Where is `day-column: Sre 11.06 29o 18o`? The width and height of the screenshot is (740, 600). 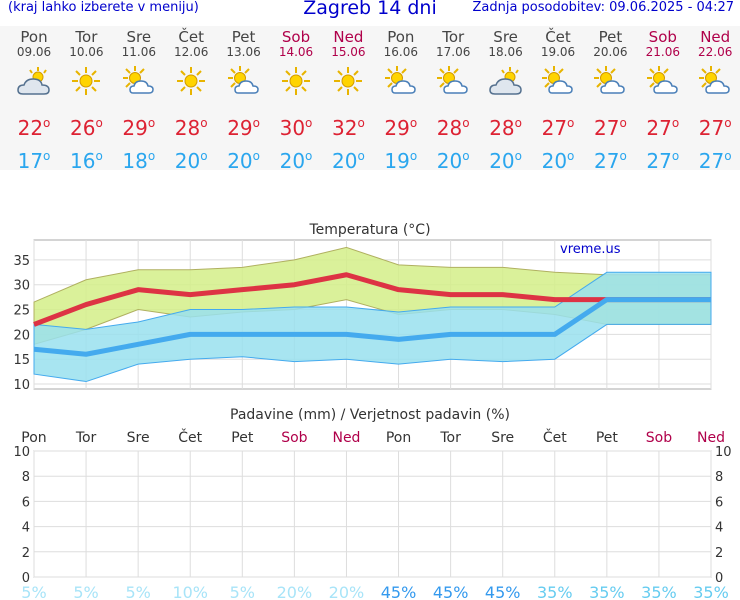
day-column: Sre 11.06 29o 18o is located at coordinates (139, 101).